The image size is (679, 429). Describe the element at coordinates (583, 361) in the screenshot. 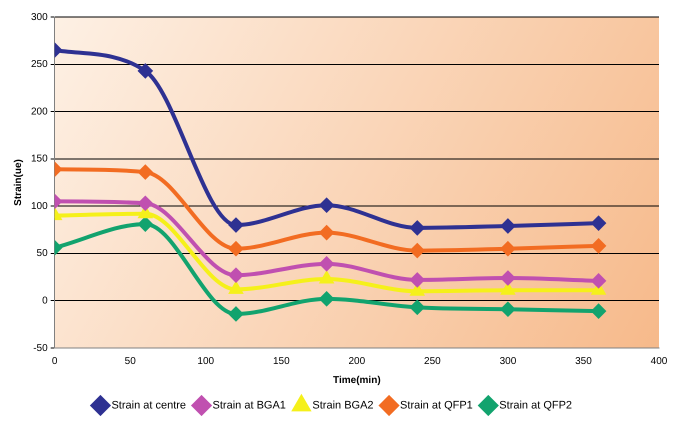

I see `x-tick-label: 350` at that location.